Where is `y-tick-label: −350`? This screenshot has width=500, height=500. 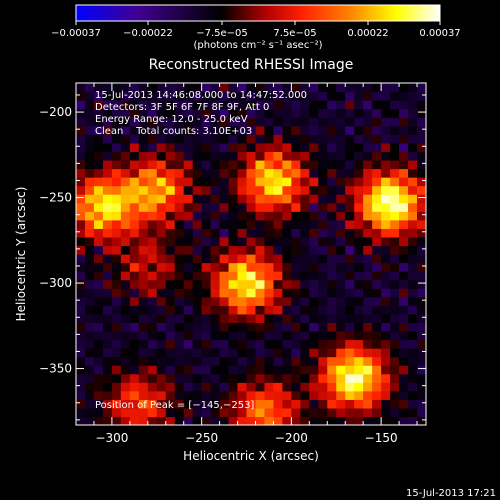
y-tick-label: −350 is located at coordinates (55, 369).